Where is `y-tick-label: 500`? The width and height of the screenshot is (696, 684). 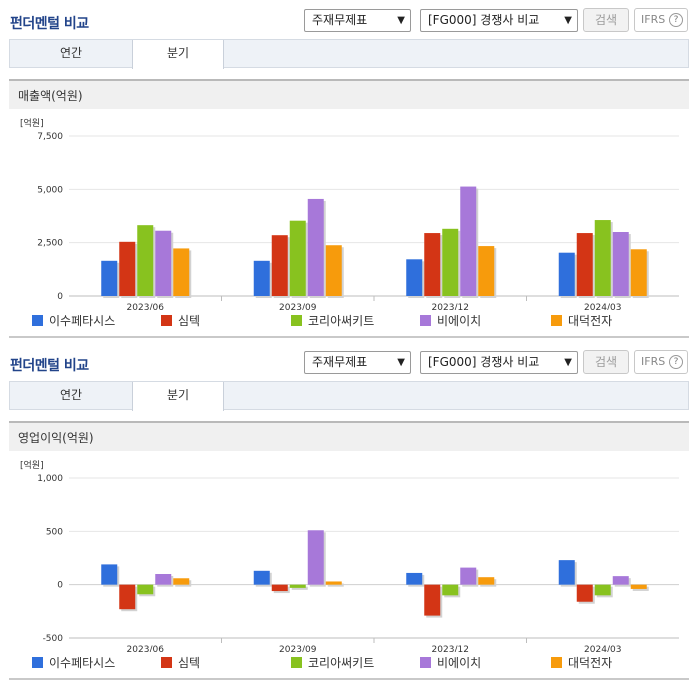 y-tick-label: 500 is located at coordinates (54, 532).